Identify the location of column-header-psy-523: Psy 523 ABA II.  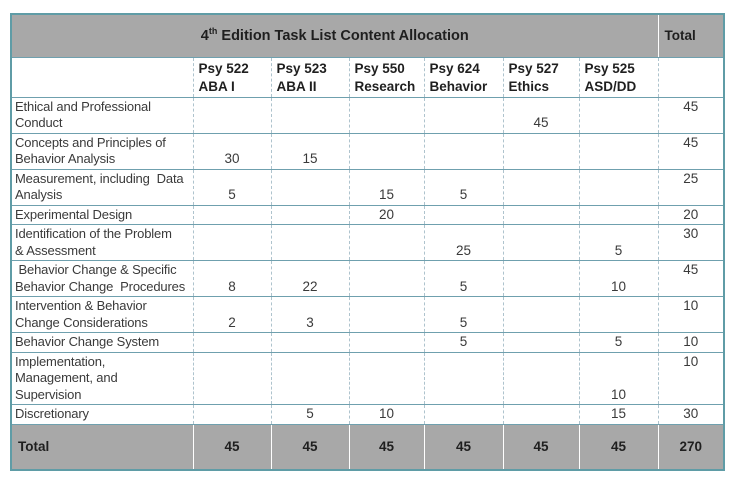
(309, 76).